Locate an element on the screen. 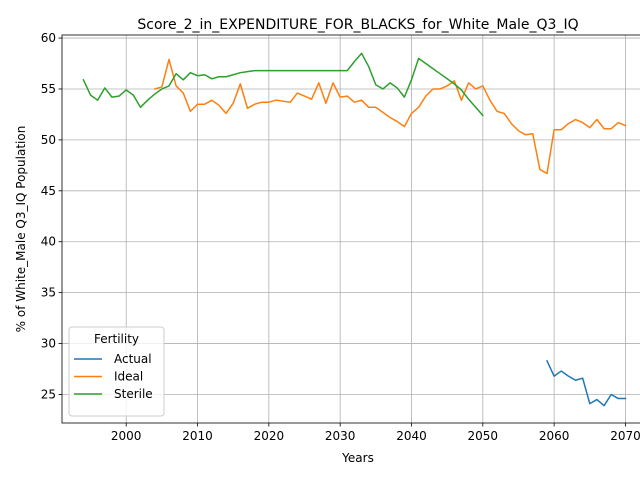  y-tick-label: 55 is located at coordinates (48, 89).